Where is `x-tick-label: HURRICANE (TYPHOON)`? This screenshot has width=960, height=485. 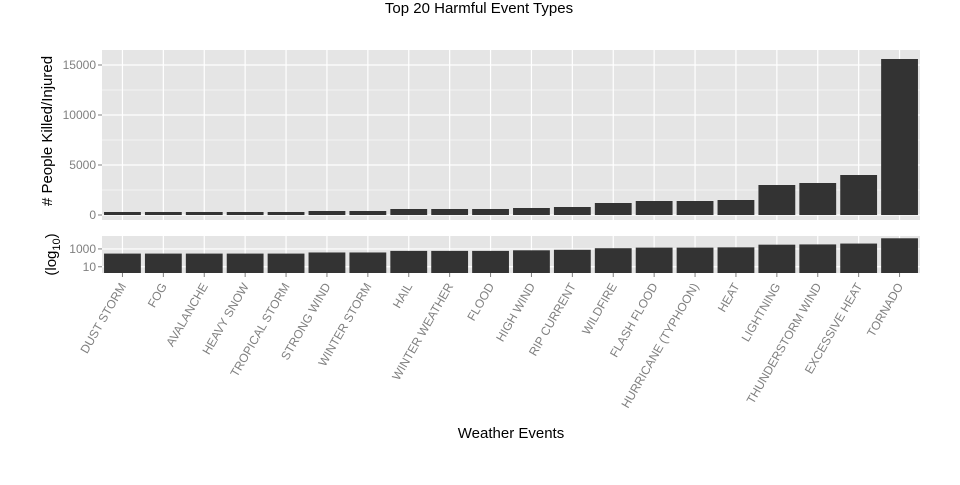 x-tick-label: HURRICANE (TYPHOON) is located at coordinates (660, 346).